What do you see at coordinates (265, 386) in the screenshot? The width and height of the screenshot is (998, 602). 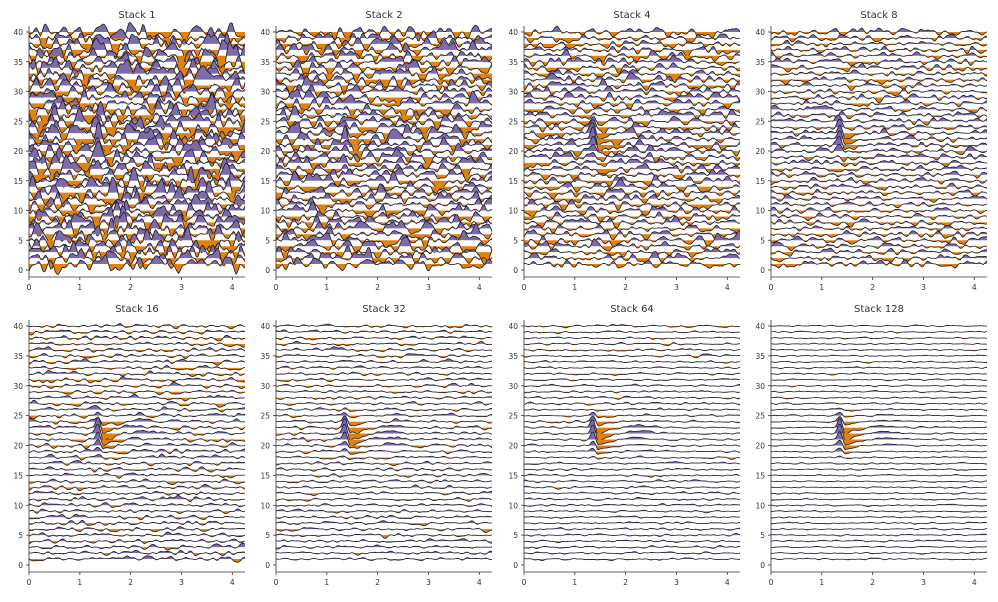 I see `y-tick-label: 30` at bounding box center [265, 386].